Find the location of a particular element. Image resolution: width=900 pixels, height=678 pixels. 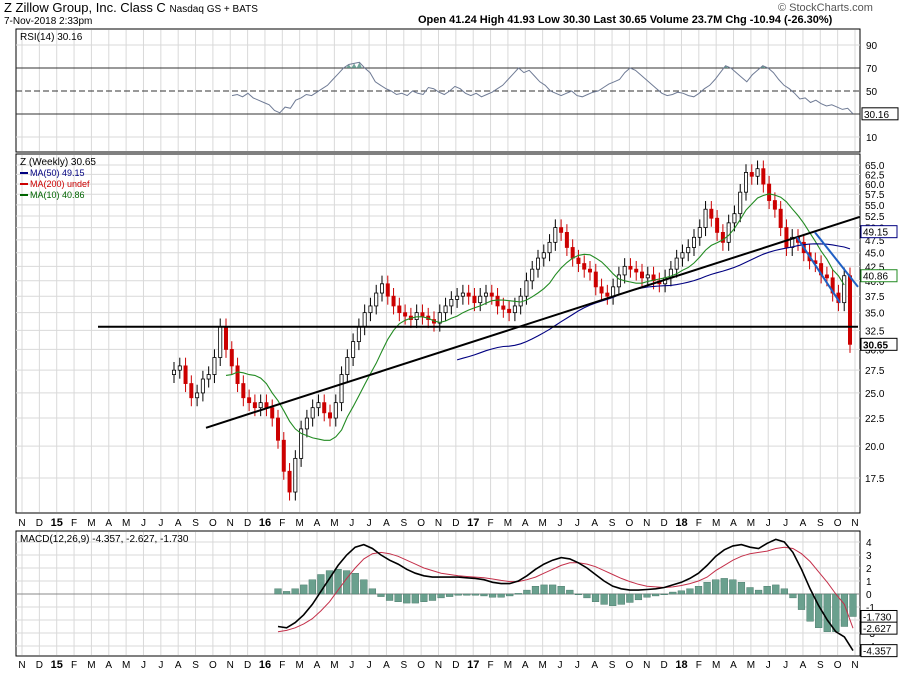

ma50-tag: 49.15 is located at coordinates (875, 233).